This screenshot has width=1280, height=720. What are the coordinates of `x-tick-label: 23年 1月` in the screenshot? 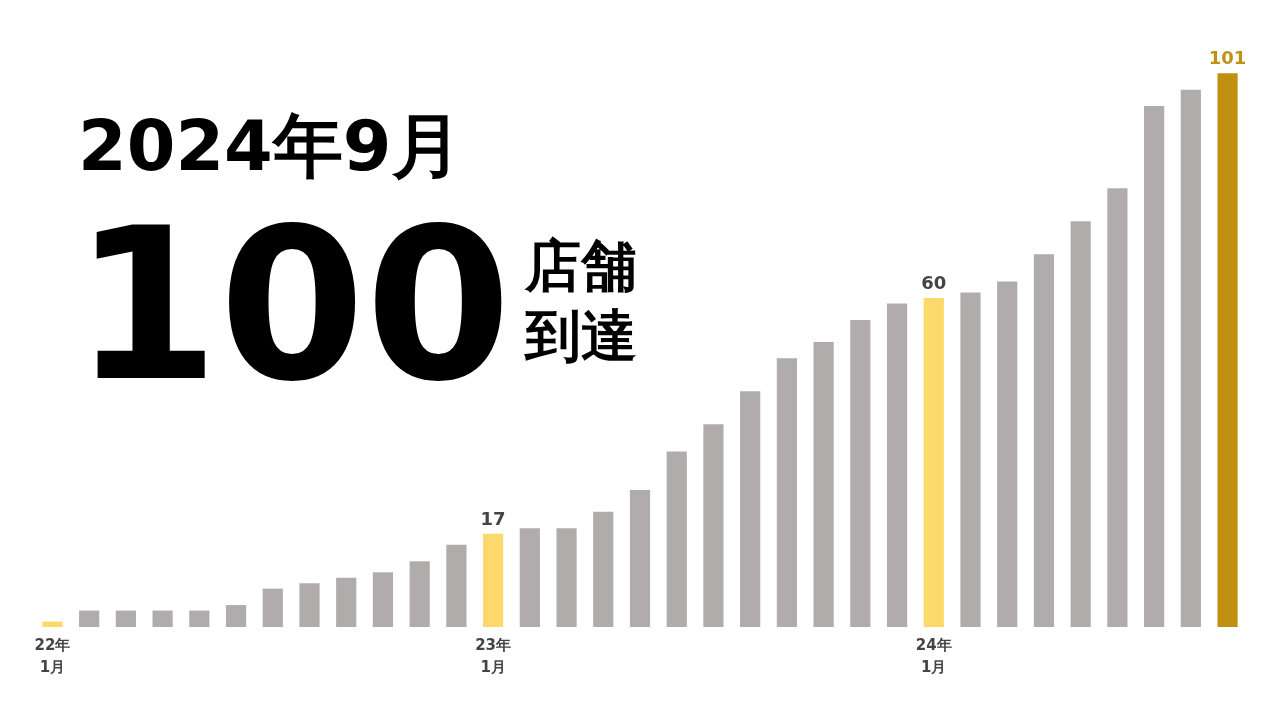 It's located at (493, 655).